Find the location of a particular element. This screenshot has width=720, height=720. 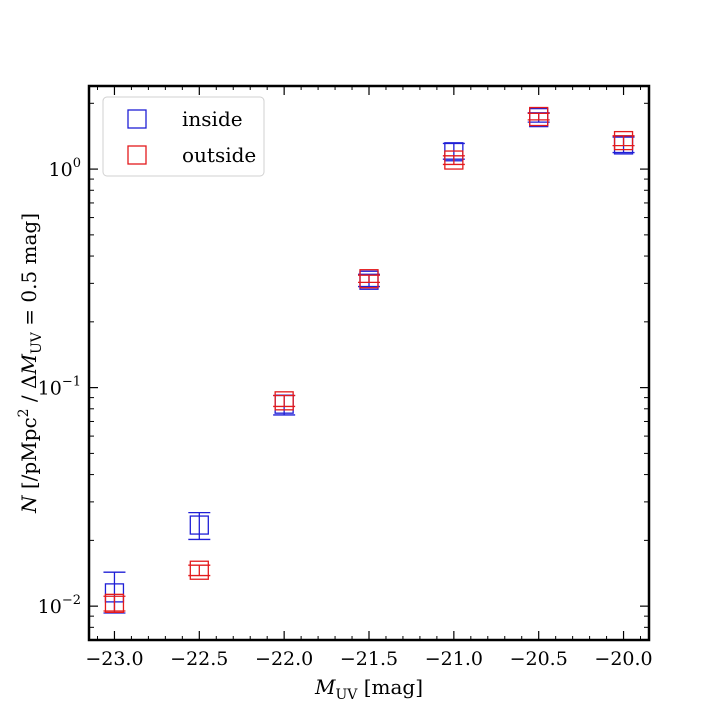

x-tick-label: −21.5 is located at coordinates (369, 659).